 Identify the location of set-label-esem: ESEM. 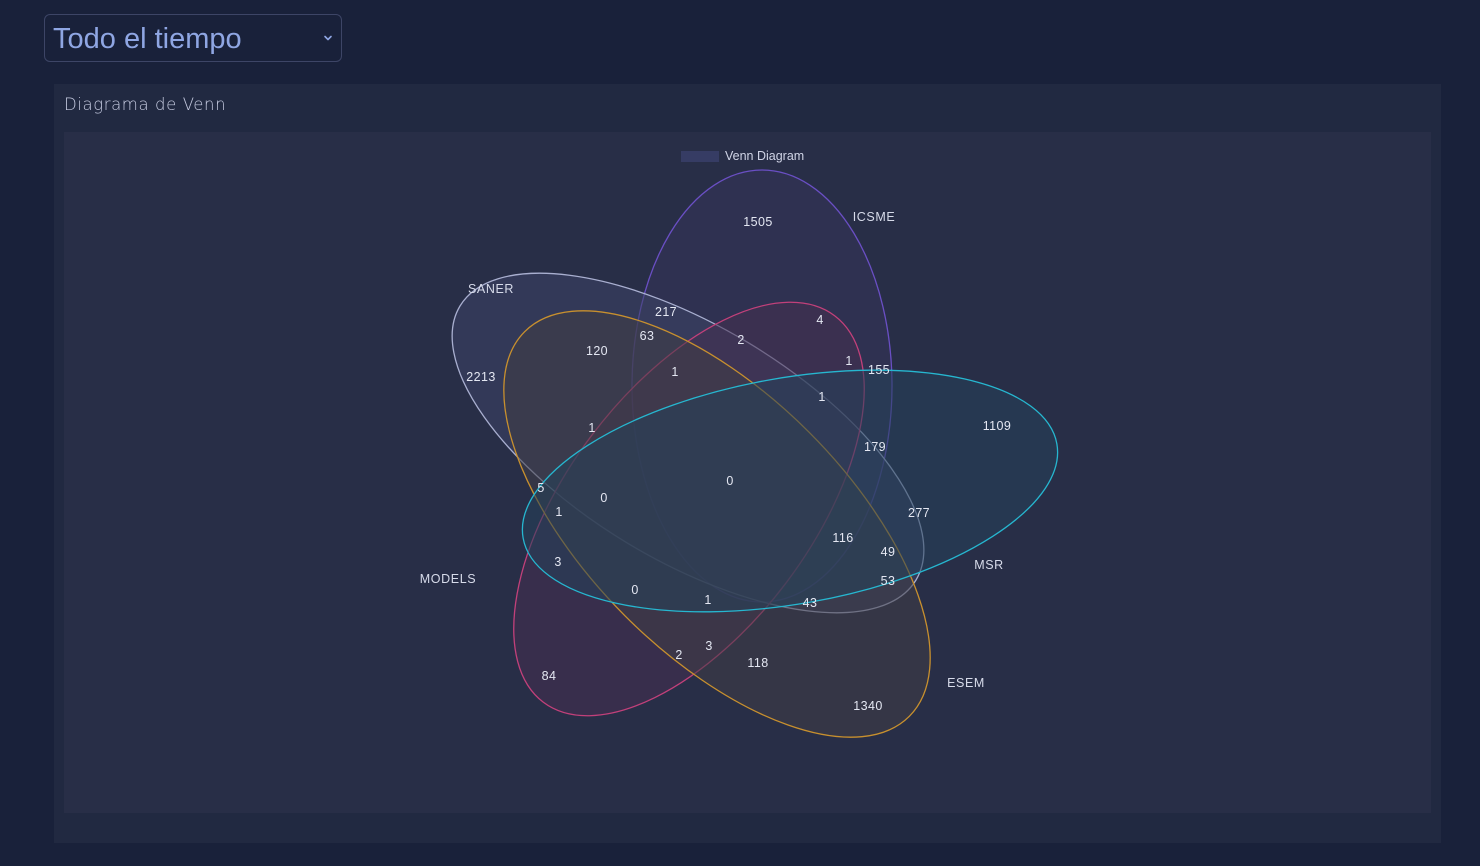
(966, 683).